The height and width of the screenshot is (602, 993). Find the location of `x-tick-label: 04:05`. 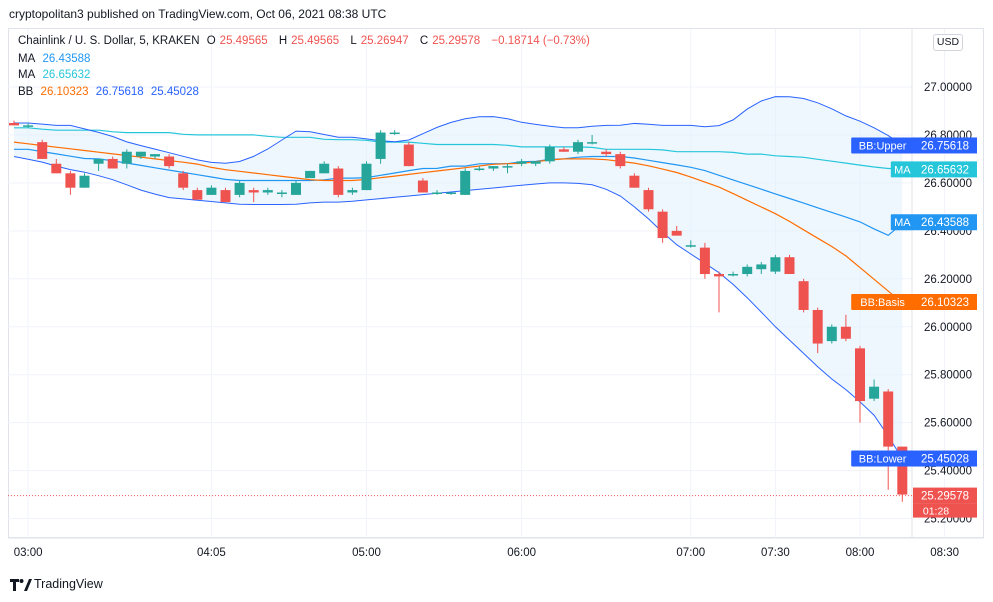

x-tick-label: 04:05 is located at coordinates (211, 553).